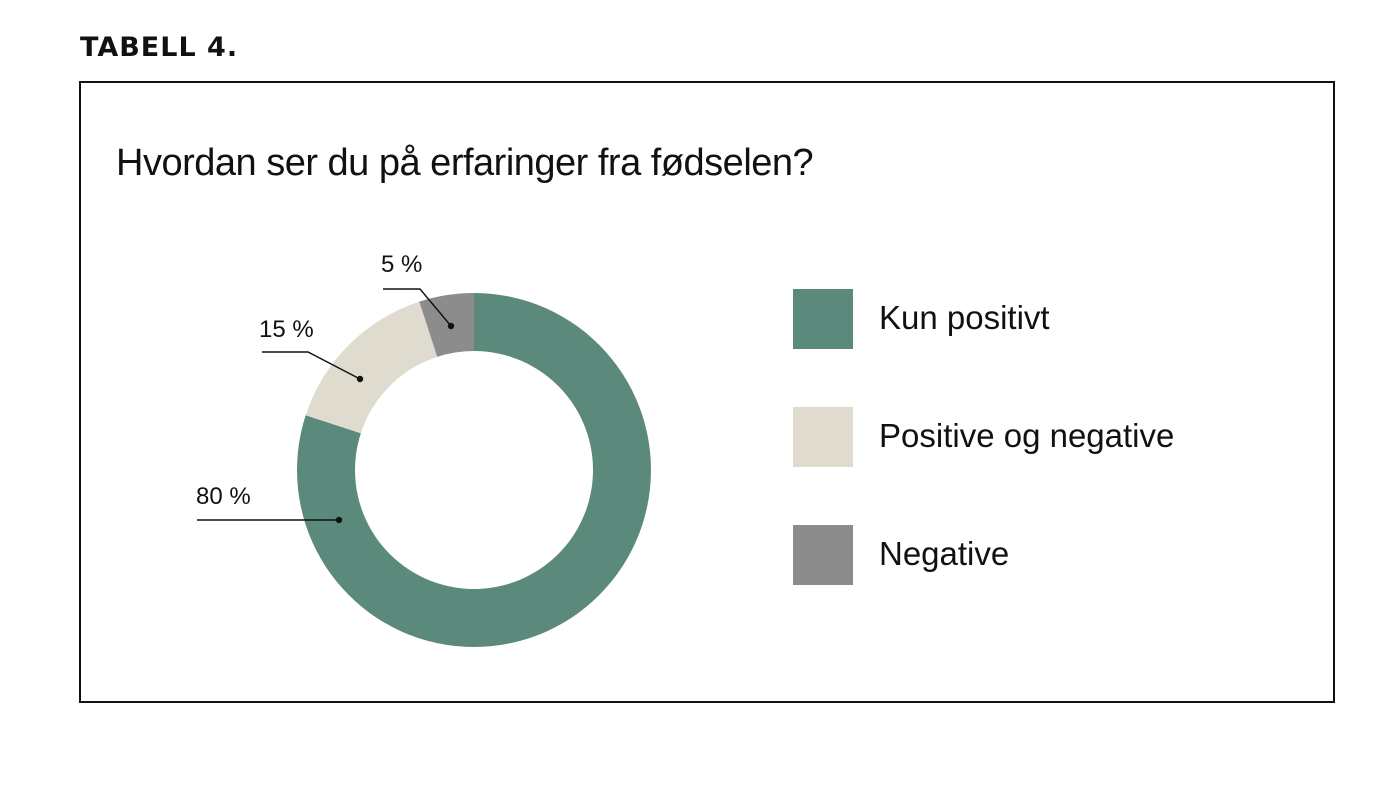  I want to click on legend-swatch-positive-og-negative, so click(823, 437).